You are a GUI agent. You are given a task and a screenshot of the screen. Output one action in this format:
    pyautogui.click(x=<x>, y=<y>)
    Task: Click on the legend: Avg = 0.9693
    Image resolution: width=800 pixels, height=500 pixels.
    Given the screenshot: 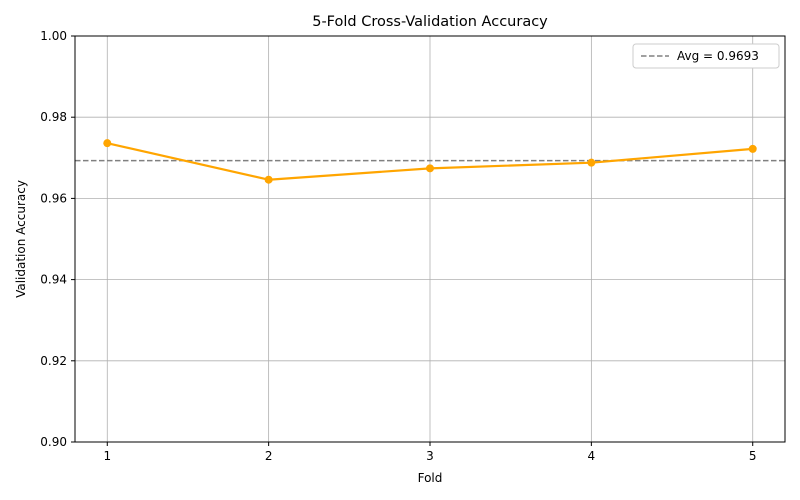 What is the action you would take?
    pyautogui.click(x=706, y=56)
    